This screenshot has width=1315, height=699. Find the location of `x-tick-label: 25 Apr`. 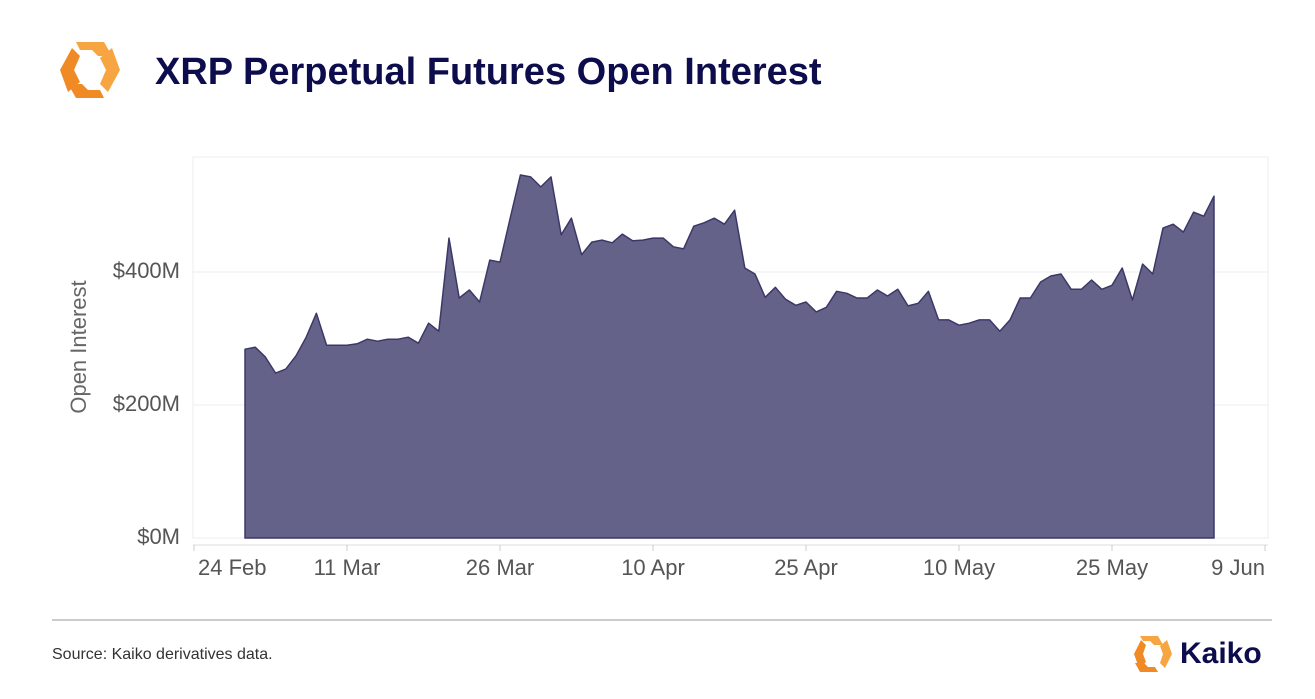

x-tick-label: 25 Apr is located at coordinates (806, 567).